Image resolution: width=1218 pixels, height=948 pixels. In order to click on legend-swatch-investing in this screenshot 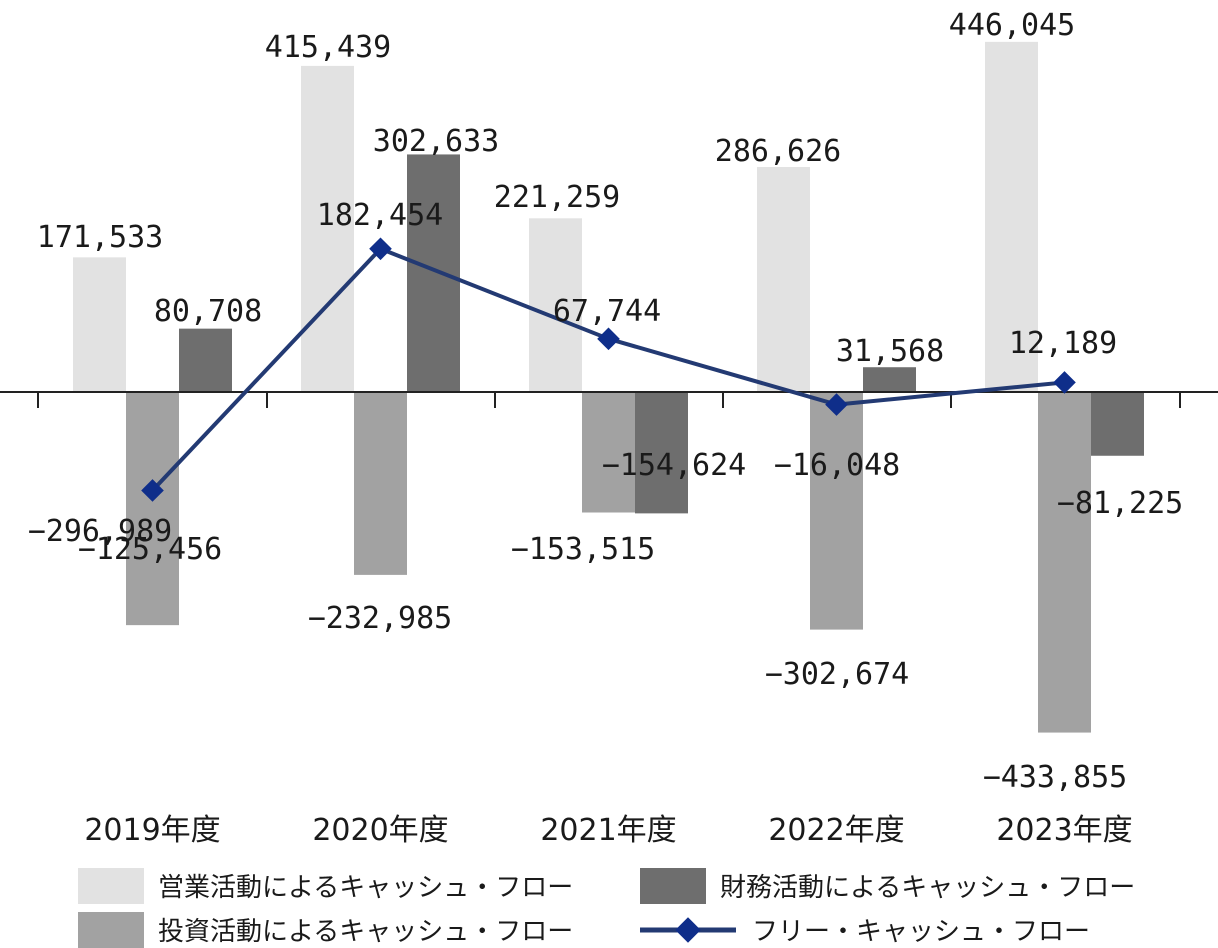, I will do `click(111, 930)`.